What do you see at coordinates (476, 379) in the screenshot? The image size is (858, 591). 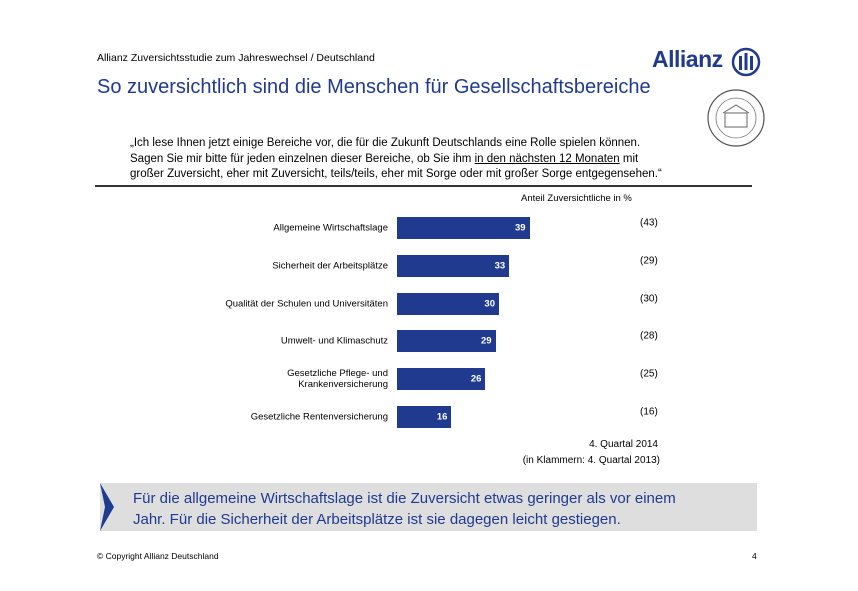 I see `bar-value-label: 26` at bounding box center [476, 379].